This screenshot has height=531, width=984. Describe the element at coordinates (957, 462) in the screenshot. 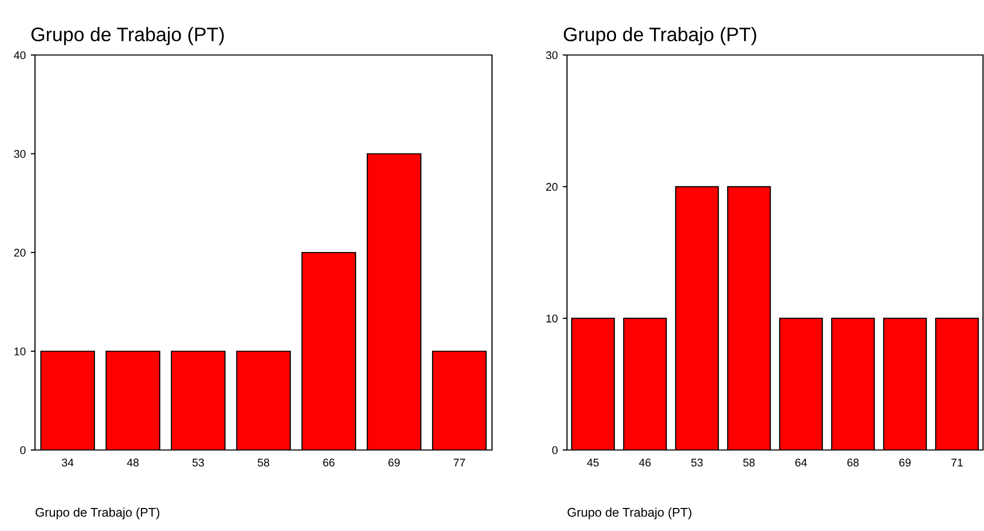

I see `x-tick-label: 71` at that location.